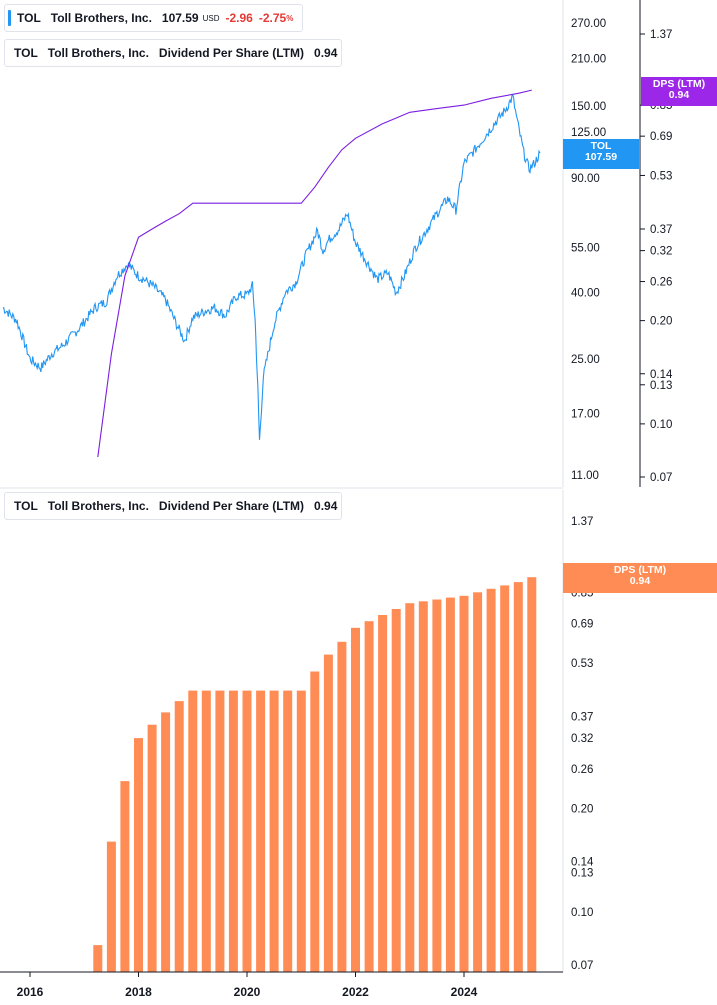 This screenshot has height=1005, width=717. I want to click on bar-axis-tick: 0.37, so click(582, 717).